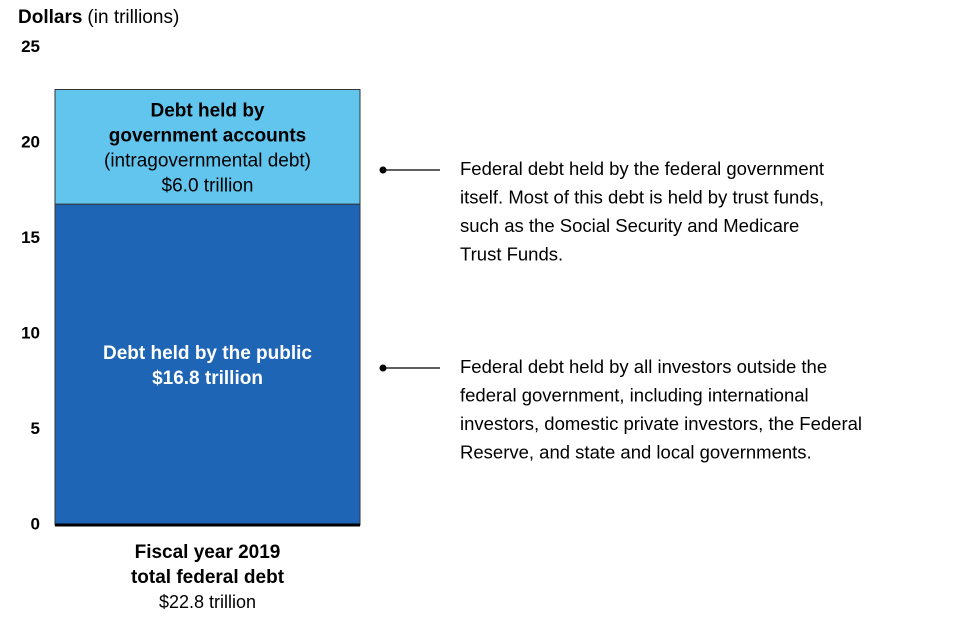  I want to click on y-tick-label: 15, so click(30, 237).